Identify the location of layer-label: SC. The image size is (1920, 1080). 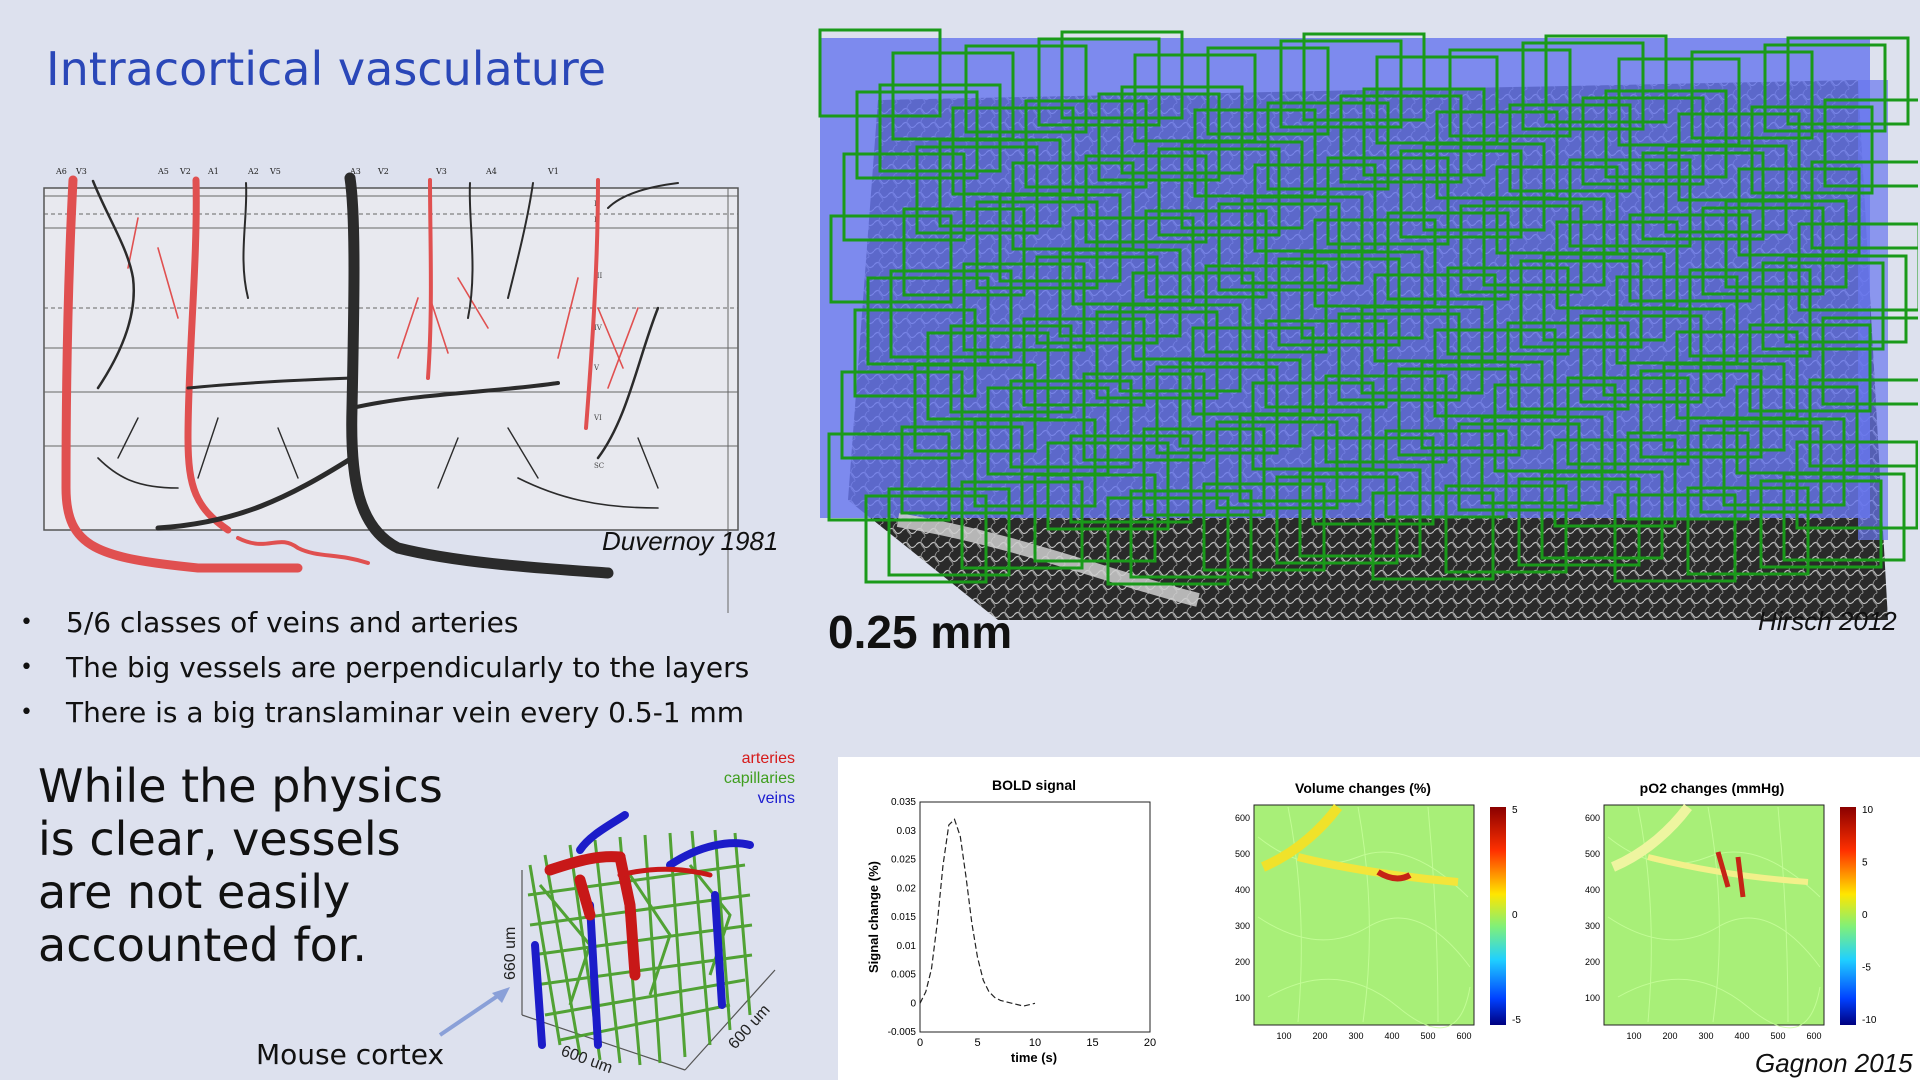
(599, 466).